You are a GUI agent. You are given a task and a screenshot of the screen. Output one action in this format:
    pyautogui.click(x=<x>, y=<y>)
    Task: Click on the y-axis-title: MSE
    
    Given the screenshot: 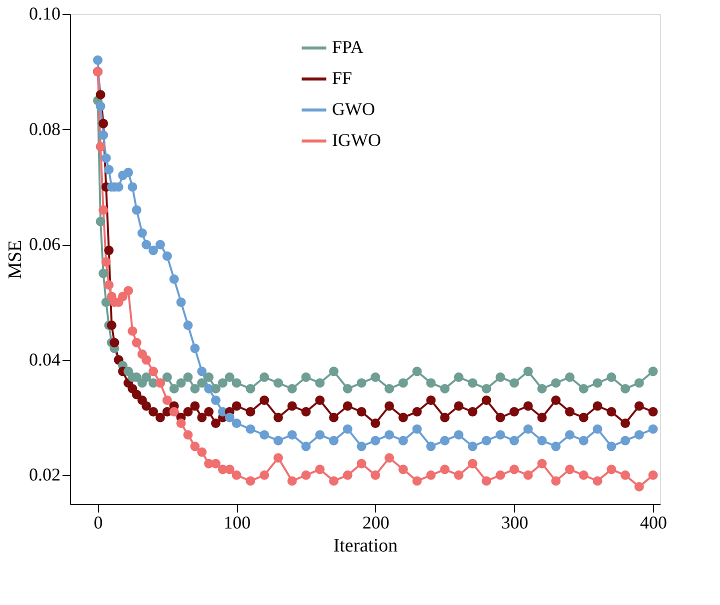 What is the action you would take?
    pyautogui.click(x=15, y=260)
    